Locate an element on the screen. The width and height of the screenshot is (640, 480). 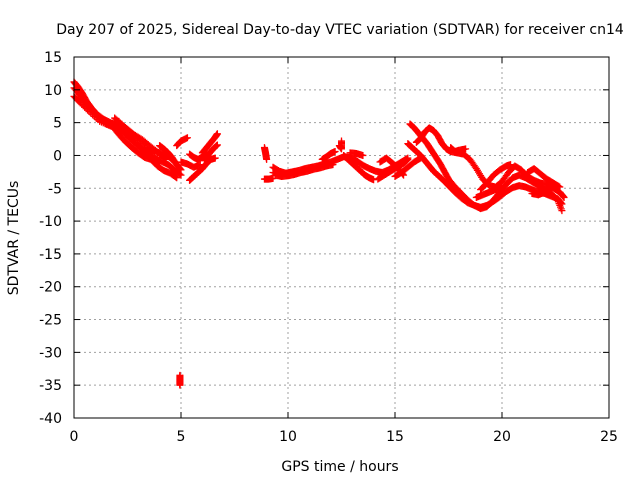
y-axis-label: SDTVAR / TECUs is located at coordinates (14, 238).